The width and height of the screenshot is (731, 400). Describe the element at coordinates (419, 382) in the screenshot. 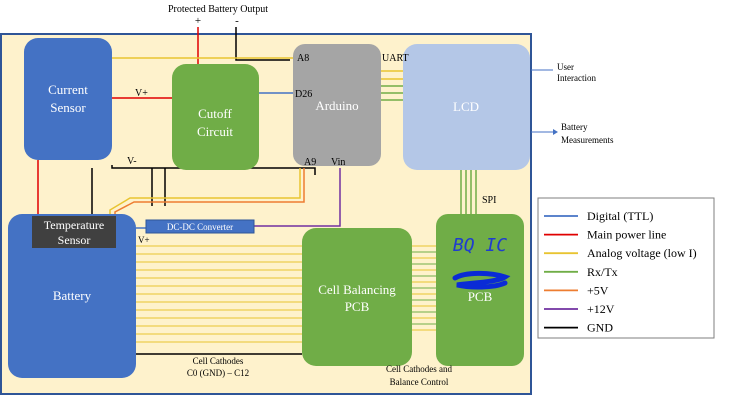

I see `balance-control-label-2: Balance Control` at that location.